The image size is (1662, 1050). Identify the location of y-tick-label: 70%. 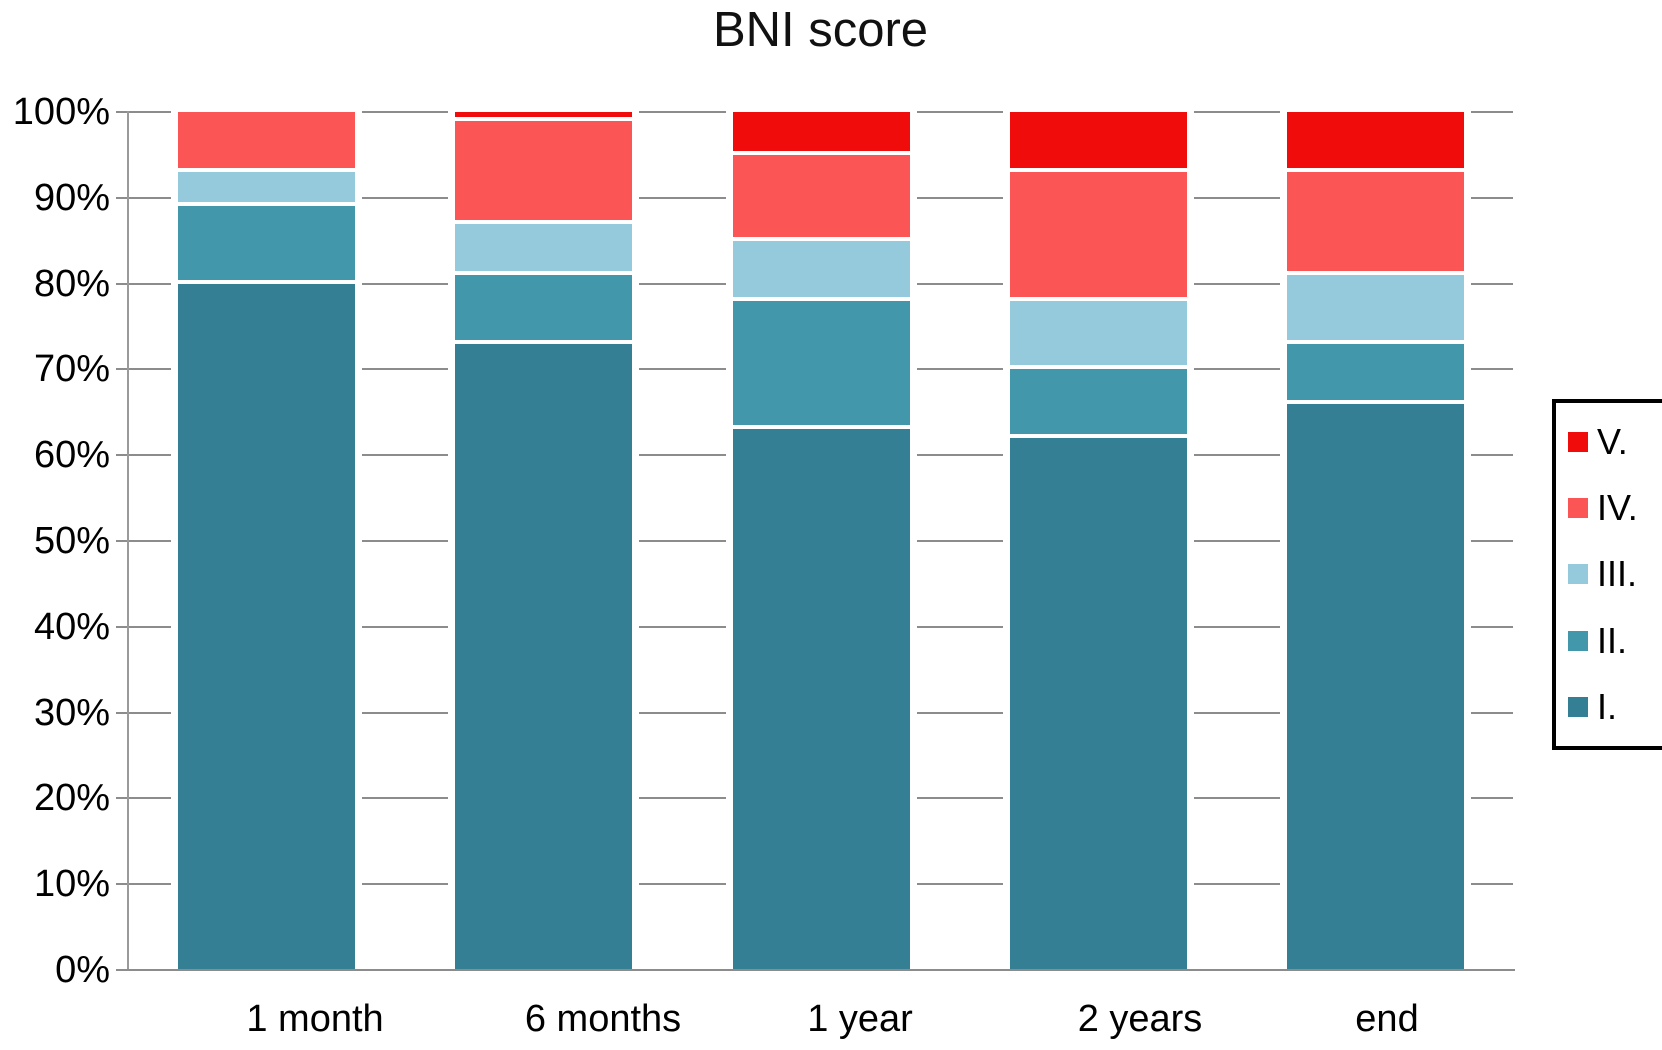
(71, 369).